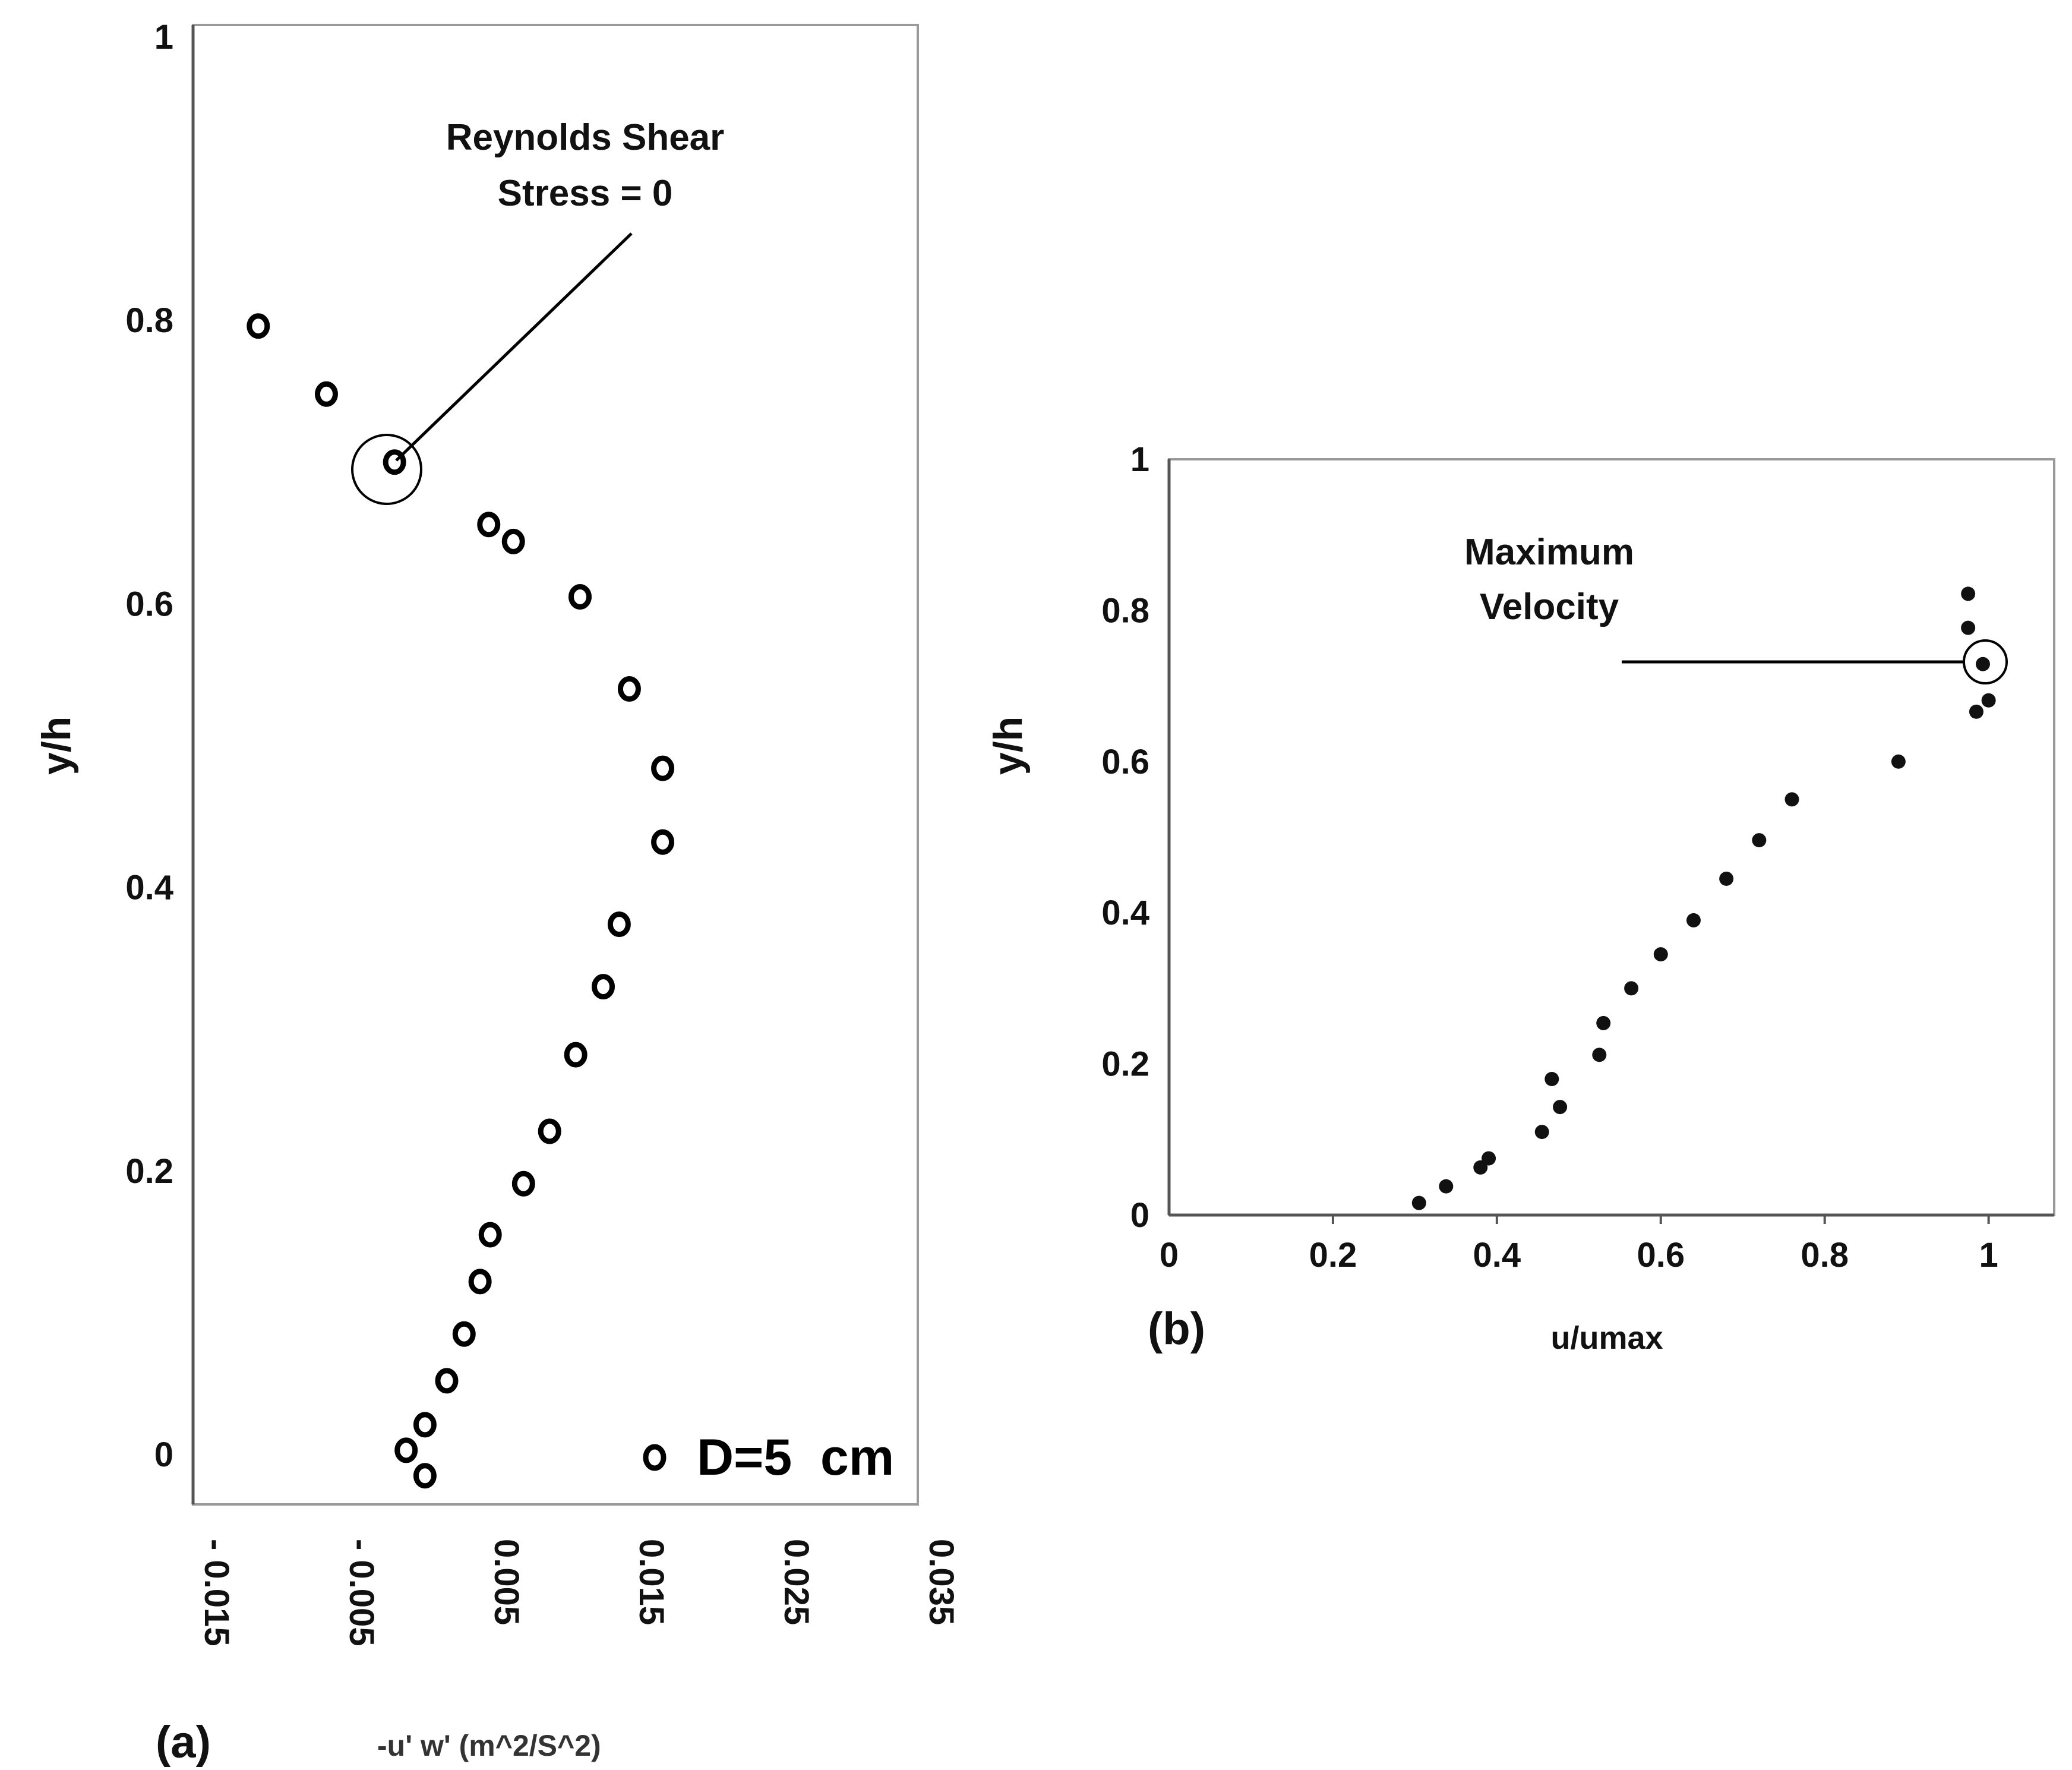 This screenshot has width=2072, height=1770. Describe the element at coordinates (1125, 1064) in the screenshot. I see `y-tick-label-b: 0.2` at that location.